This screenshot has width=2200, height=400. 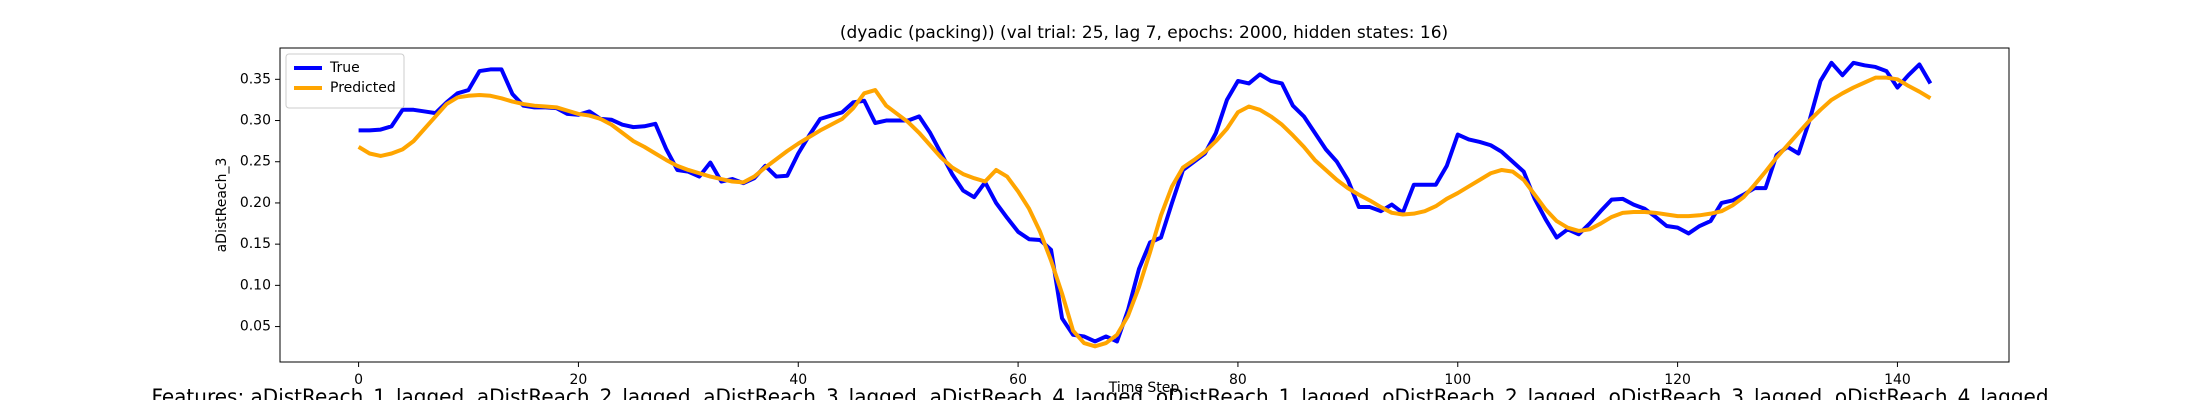 What do you see at coordinates (1897, 380) in the screenshot?
I see `x-tick-label: 140` at bounding box center [1897, 380].